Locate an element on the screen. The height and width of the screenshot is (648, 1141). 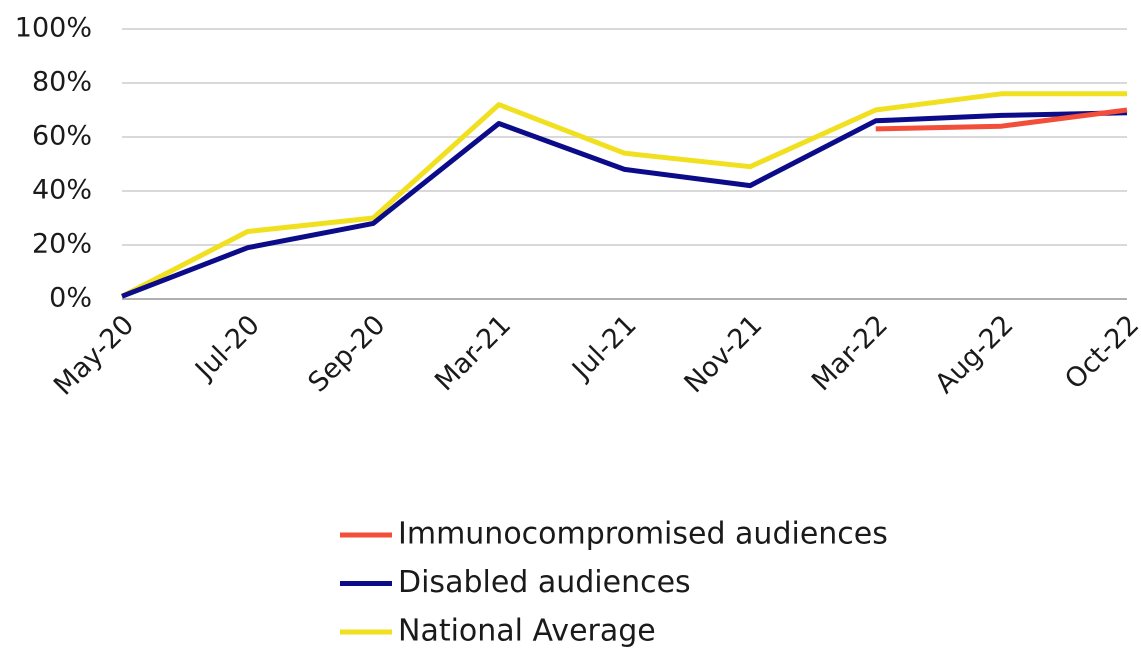
x-tick-label: Jul-20 is located at coordinates (227, 348).